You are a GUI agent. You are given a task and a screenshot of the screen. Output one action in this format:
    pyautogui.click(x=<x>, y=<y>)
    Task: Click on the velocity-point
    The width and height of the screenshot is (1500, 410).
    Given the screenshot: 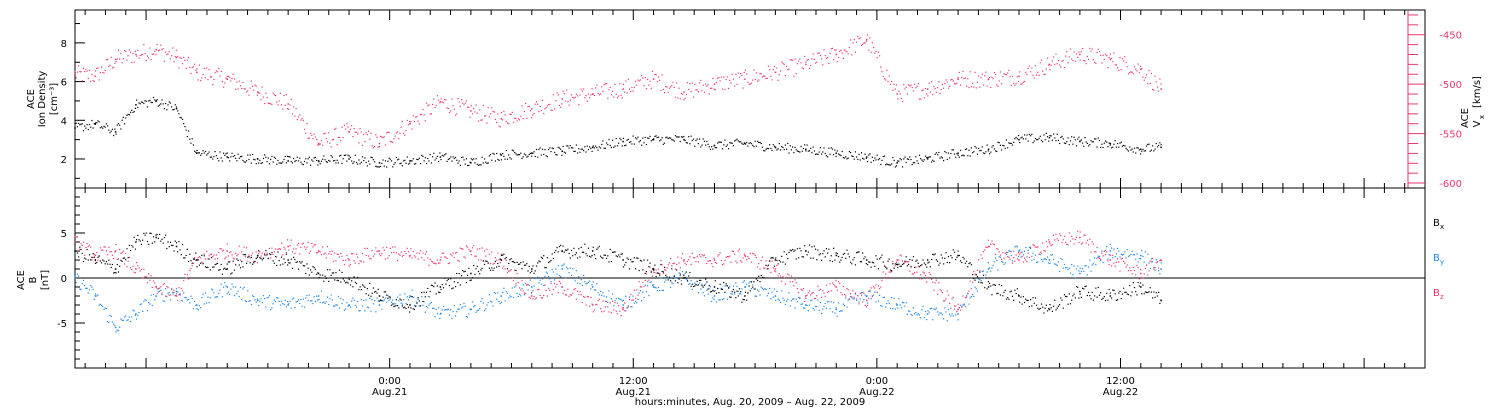 What is the action you would take?
    pyautogui.click(x=257, y=92)
    